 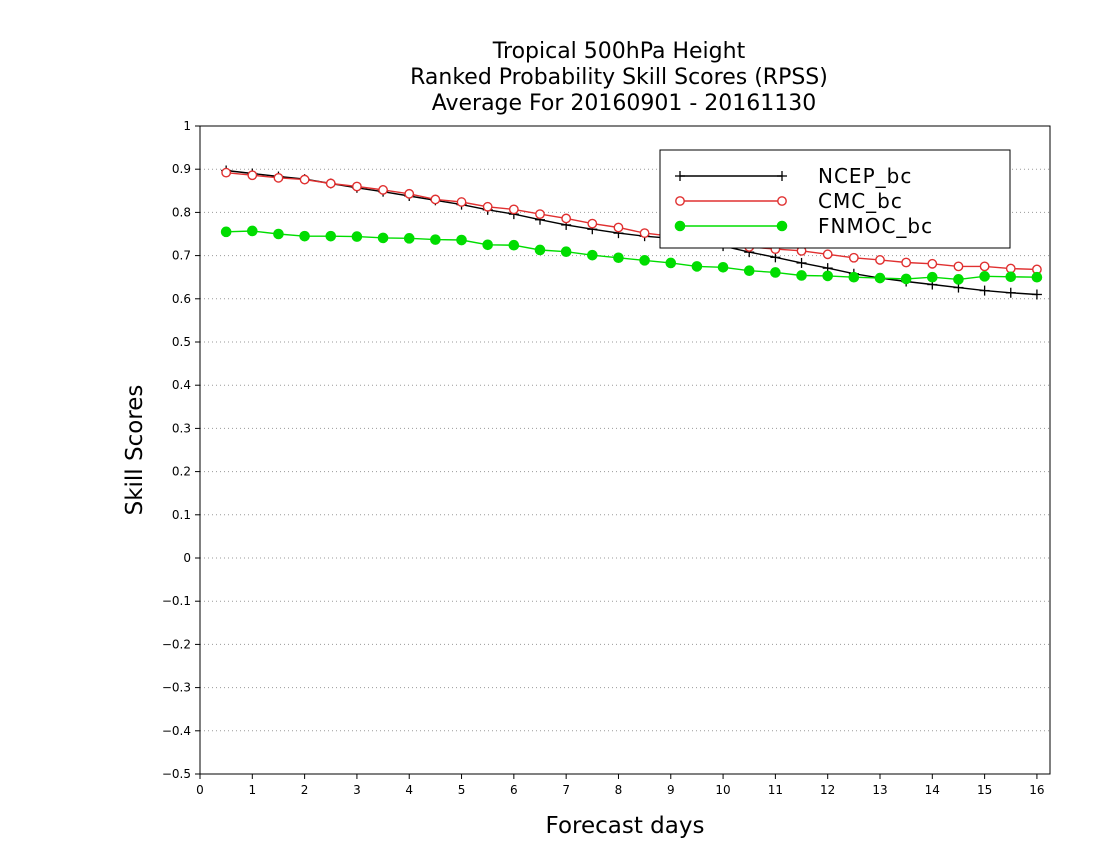 What do you see at coordinates (181, 342) in the screenshot?
I see `y-tick-label: 0.5` at bounding box center [181, 342].